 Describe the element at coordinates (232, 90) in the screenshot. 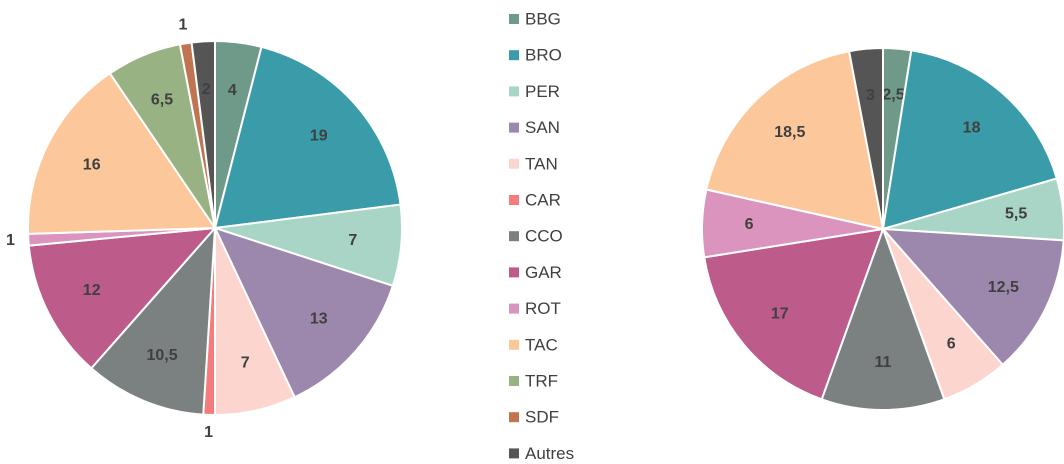

I see `data-label: 4` at that location.